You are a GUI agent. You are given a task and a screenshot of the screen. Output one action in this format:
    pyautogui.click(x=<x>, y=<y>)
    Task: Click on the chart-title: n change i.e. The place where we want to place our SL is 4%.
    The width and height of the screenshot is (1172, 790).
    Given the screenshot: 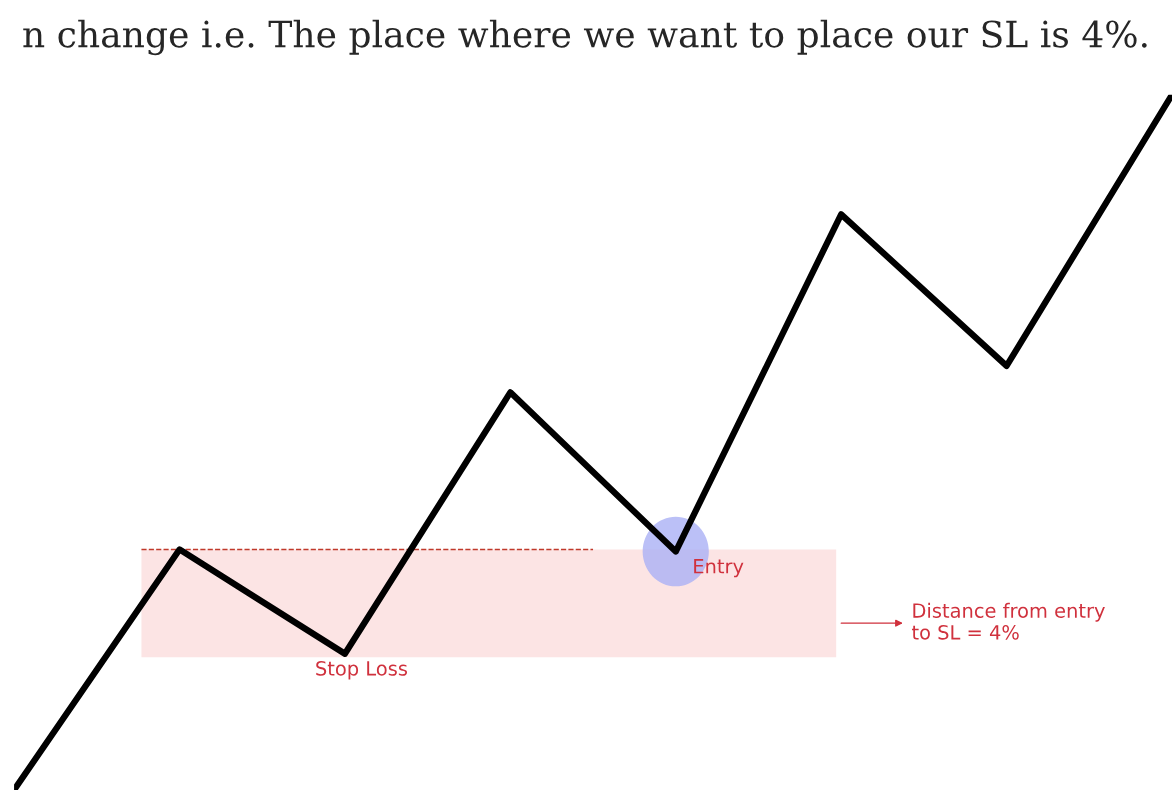 What is the action you would take?
    pyautogui.click(x=585, y=37)
    